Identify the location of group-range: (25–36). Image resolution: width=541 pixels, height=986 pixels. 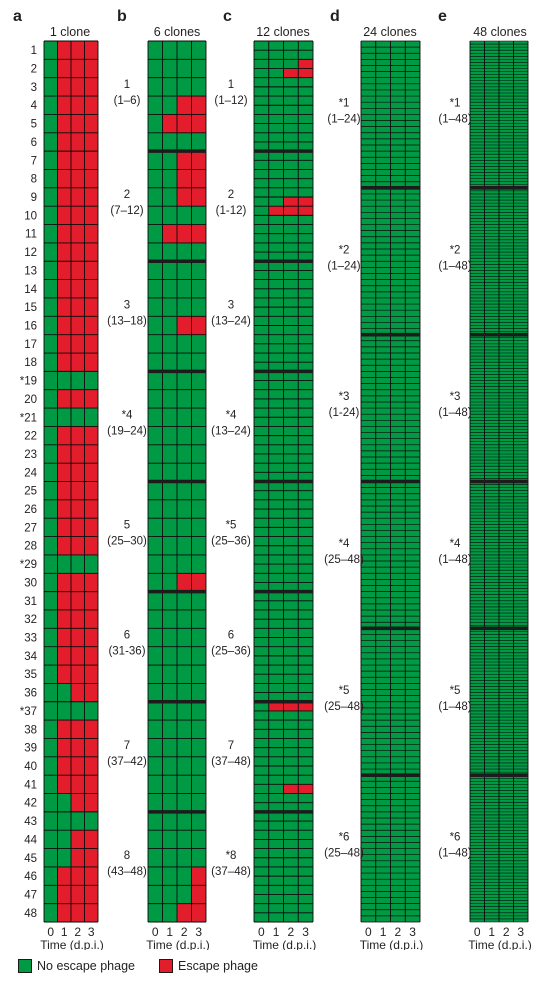
(231, 542).